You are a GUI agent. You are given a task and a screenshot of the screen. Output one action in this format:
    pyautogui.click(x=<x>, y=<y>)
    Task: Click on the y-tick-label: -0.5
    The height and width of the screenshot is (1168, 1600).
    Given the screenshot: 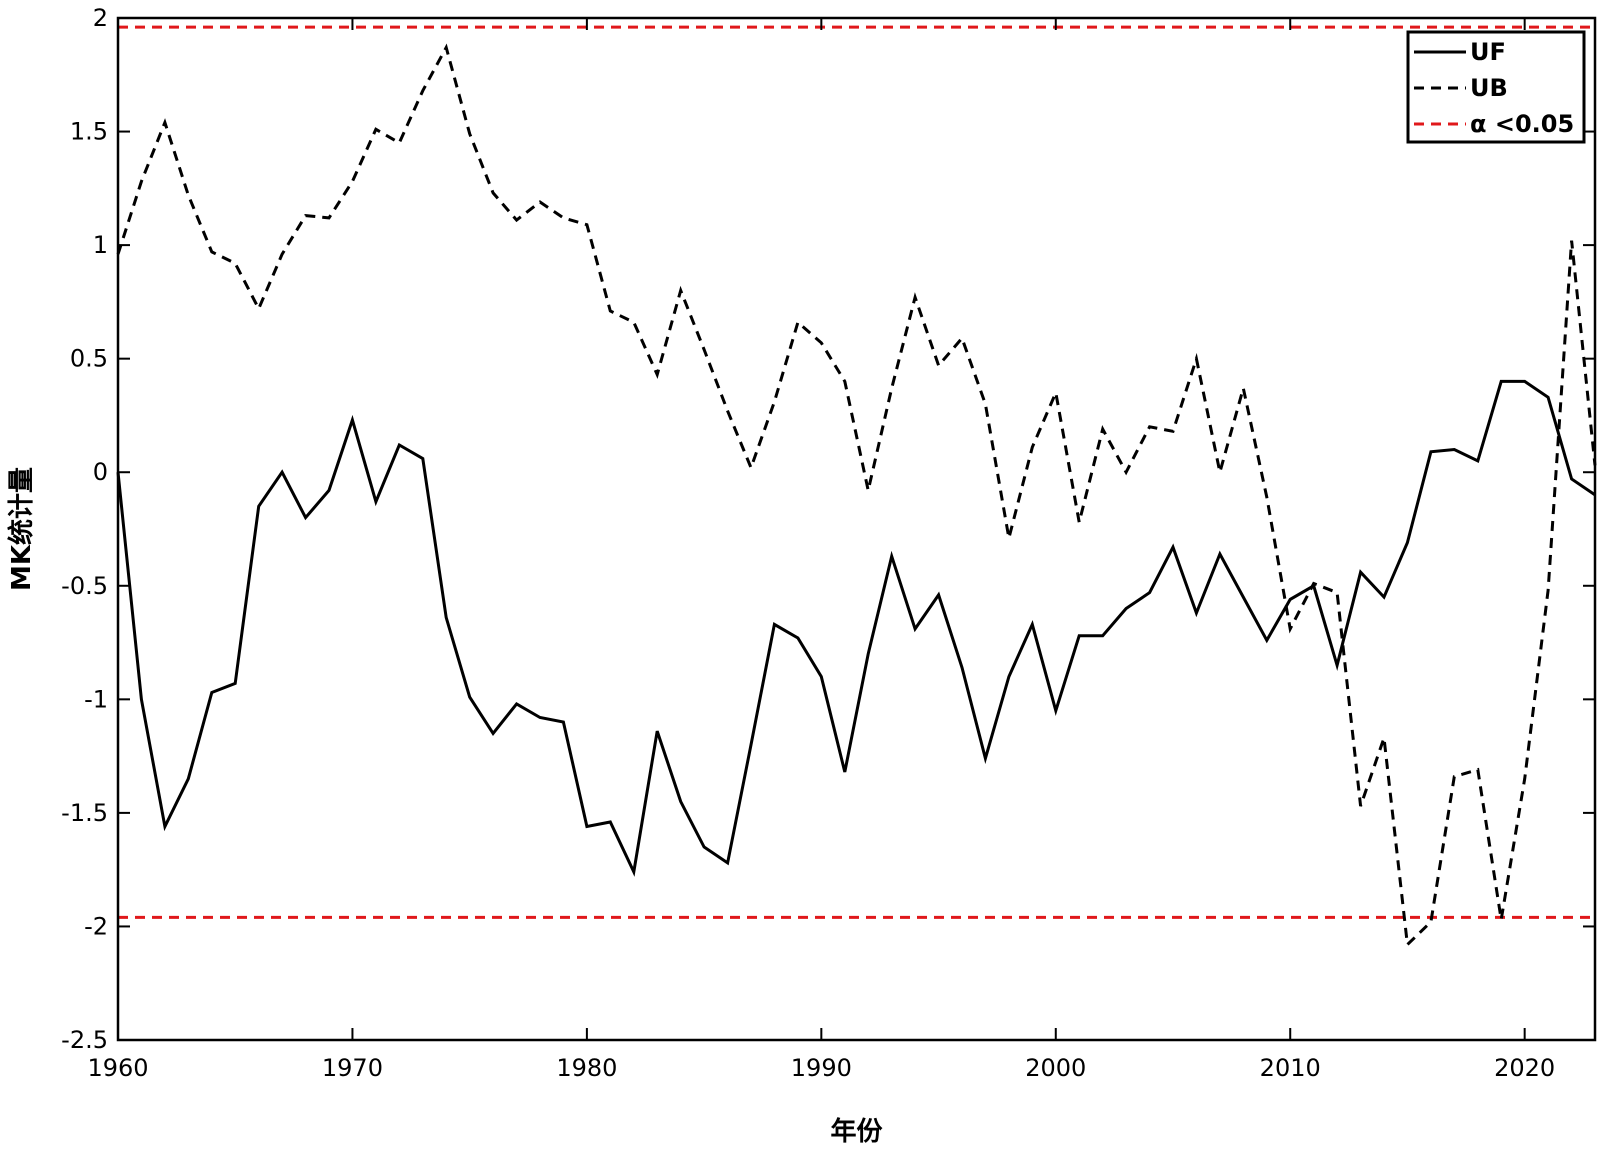 What is the action you would take?
    pyautogui.click(x=84, y=586)
    